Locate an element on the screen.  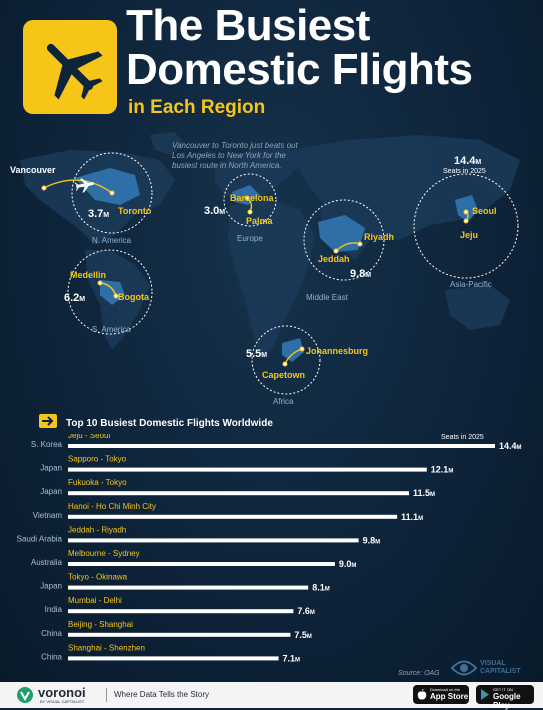
google-play-button: GET IT ON Google Play is located at coordinates (505, 697).